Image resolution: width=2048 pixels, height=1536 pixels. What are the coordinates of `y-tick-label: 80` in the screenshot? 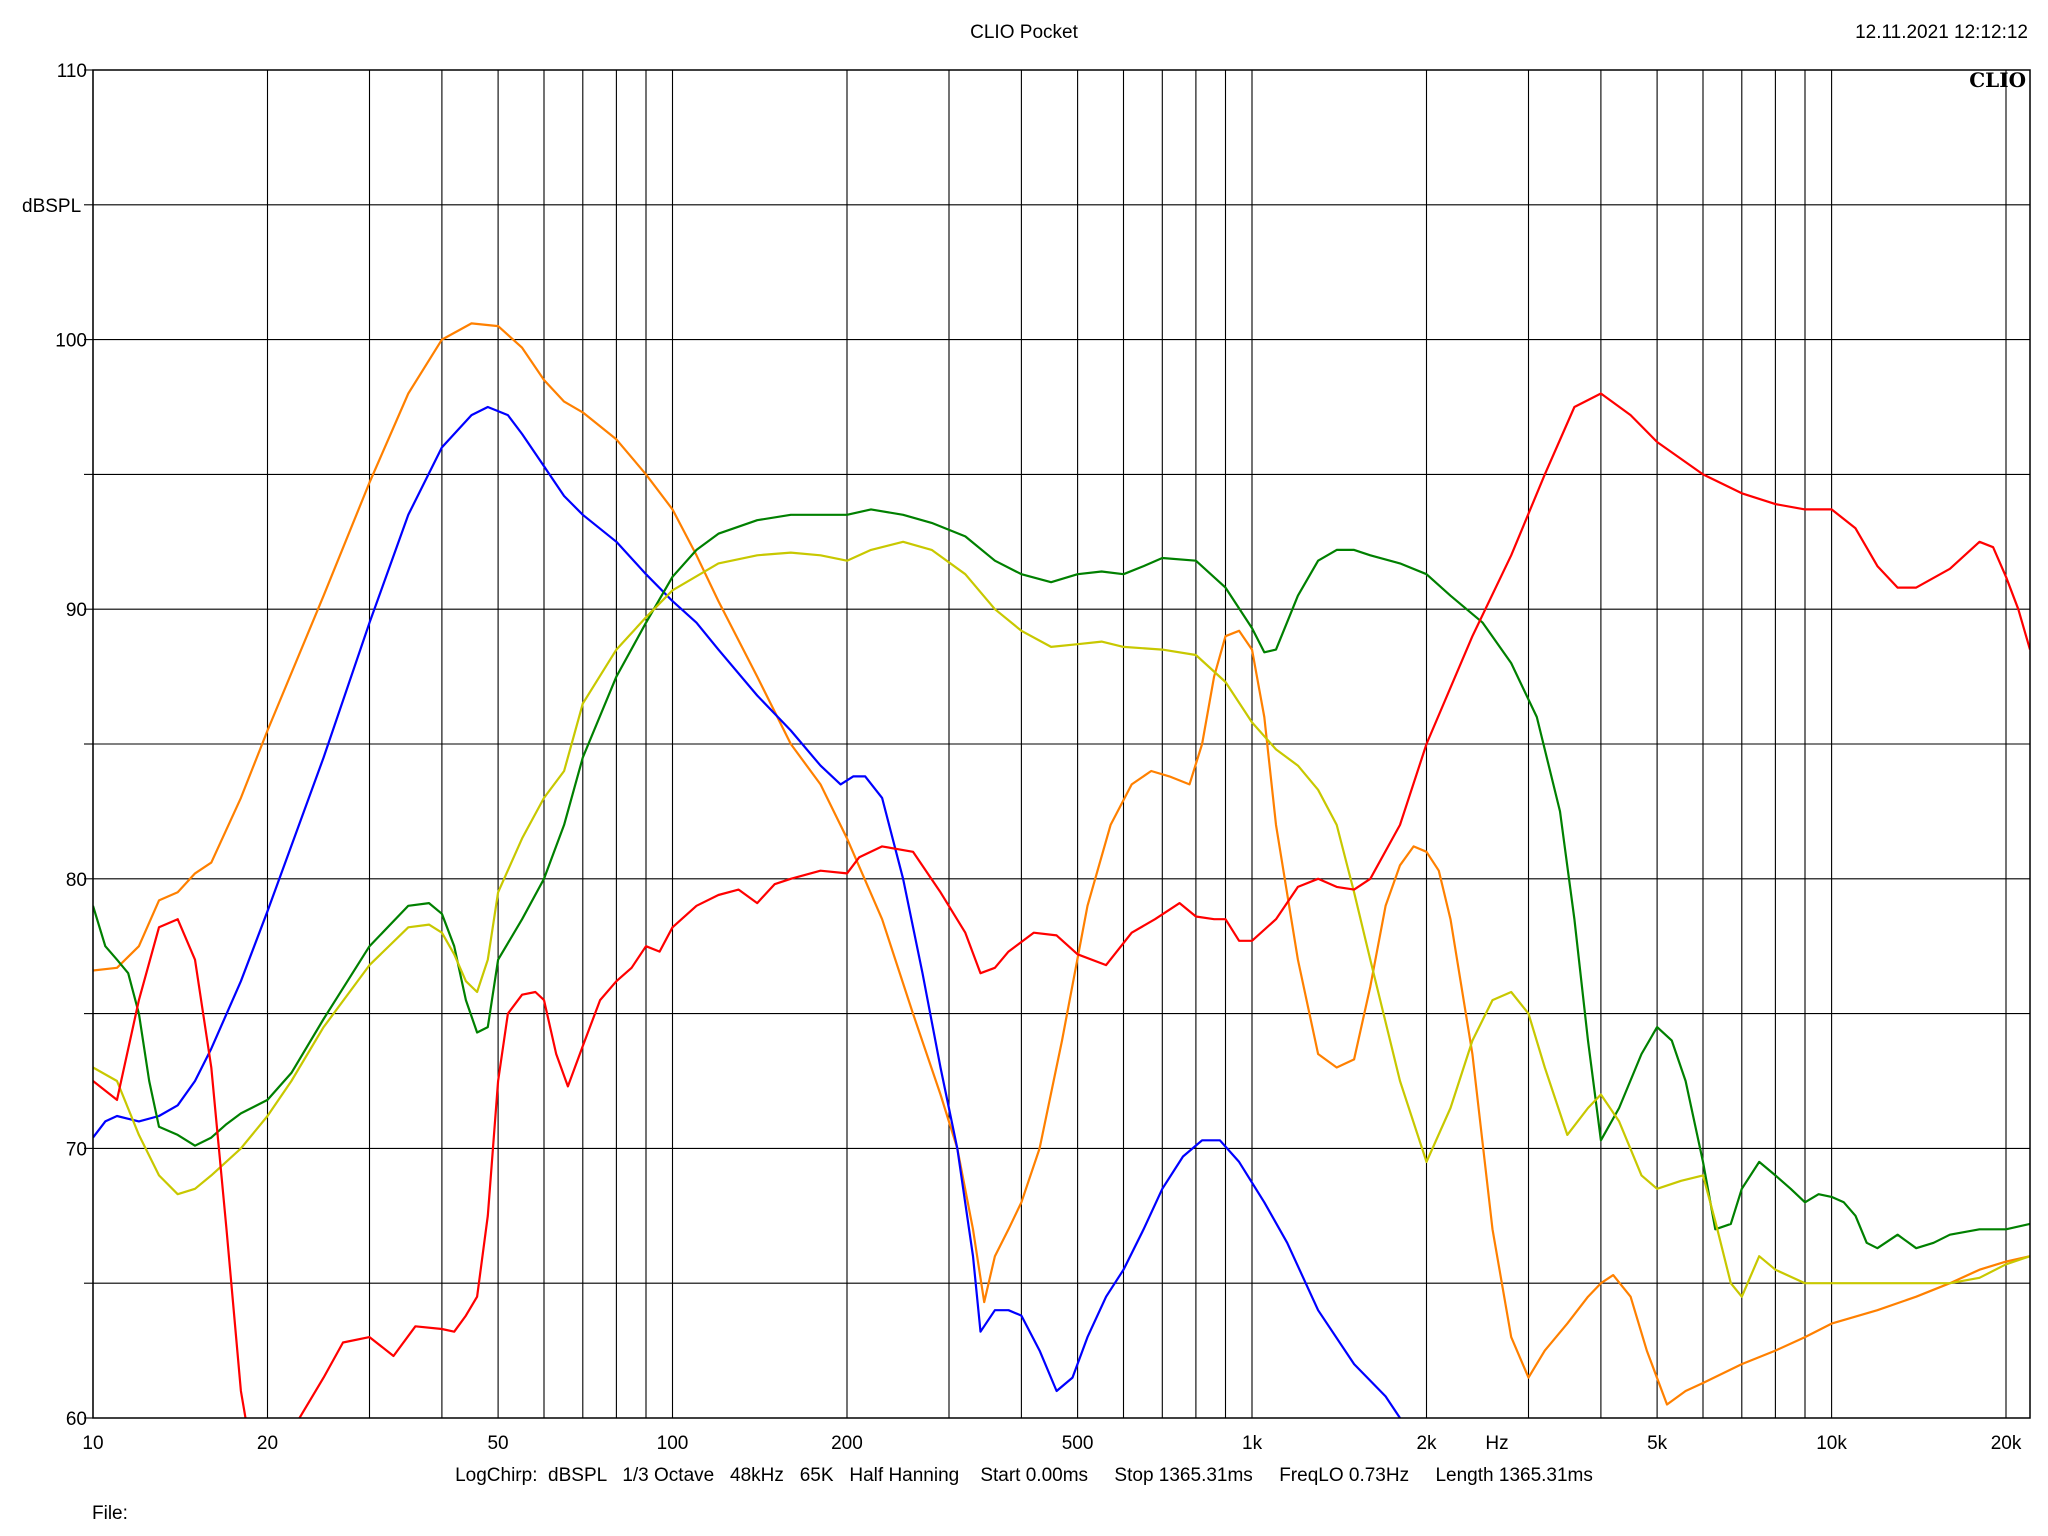 It's located at (76, 880).